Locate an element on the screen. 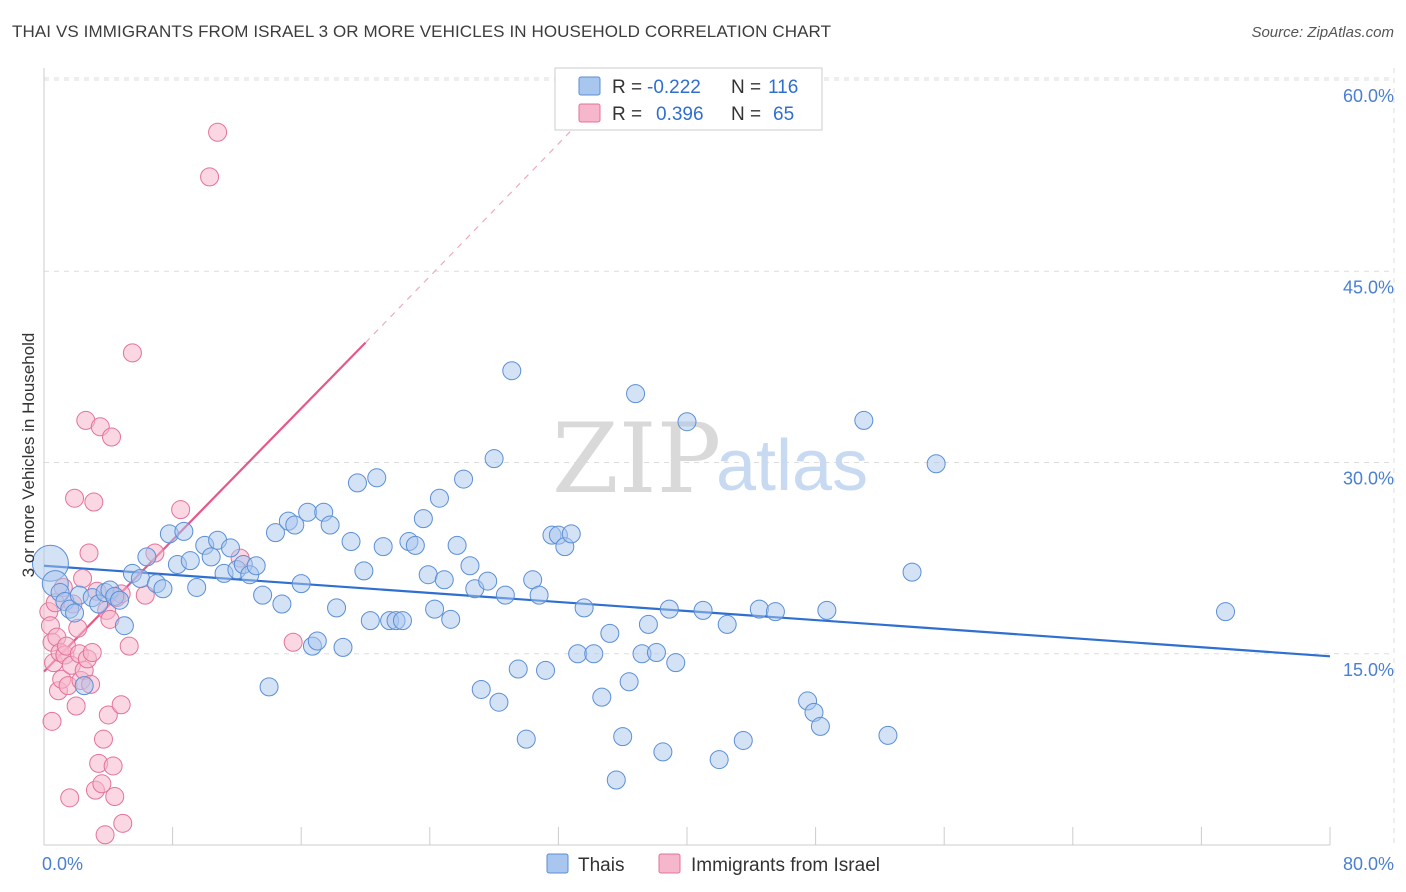 This screenshot has width=1406, height=892. legend-swatch-israel is located at coordinates (589, 113).